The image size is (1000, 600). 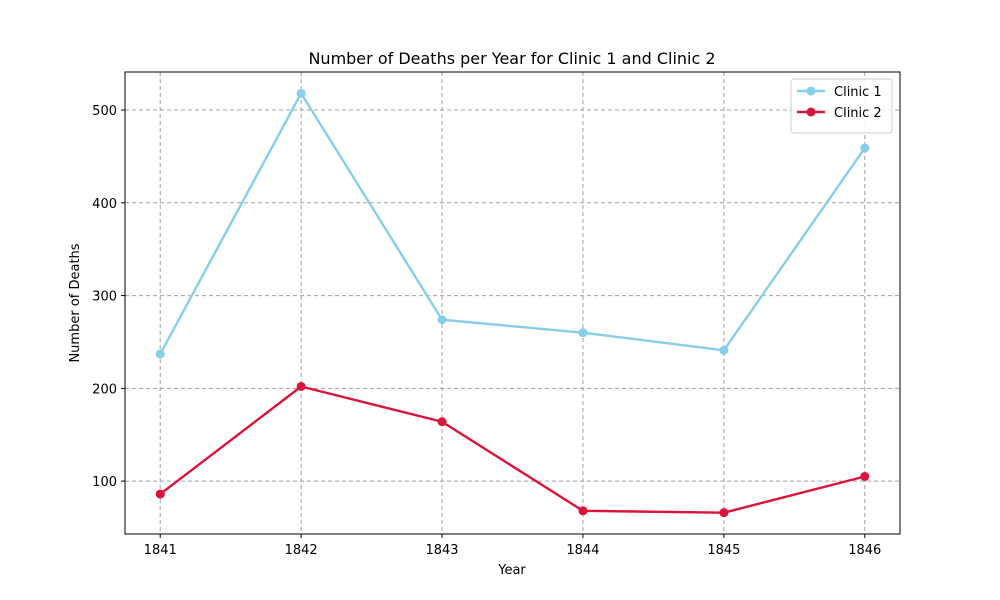 I want to click on x-tick-label: 1843, so click(x=441, y=550).